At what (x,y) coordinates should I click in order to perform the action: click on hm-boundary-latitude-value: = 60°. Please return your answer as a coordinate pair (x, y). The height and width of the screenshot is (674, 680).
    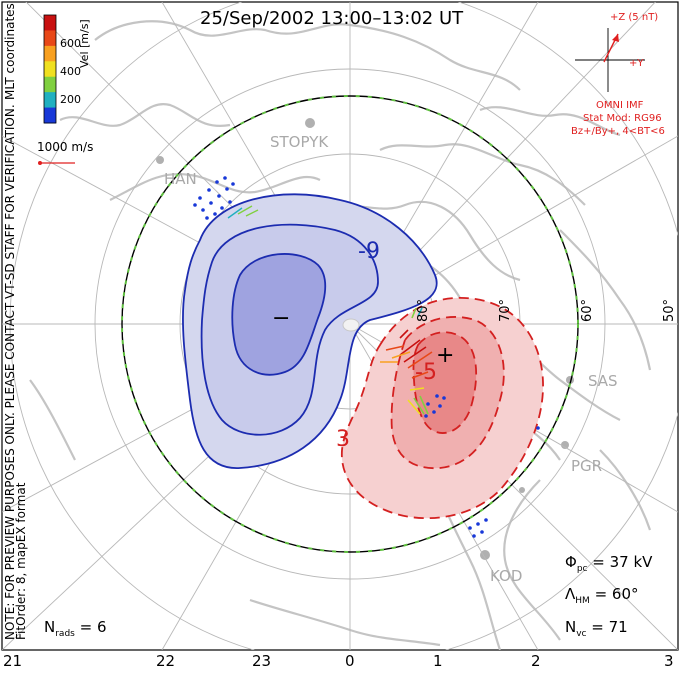
    Looking at the image, I should click on (616, 594).